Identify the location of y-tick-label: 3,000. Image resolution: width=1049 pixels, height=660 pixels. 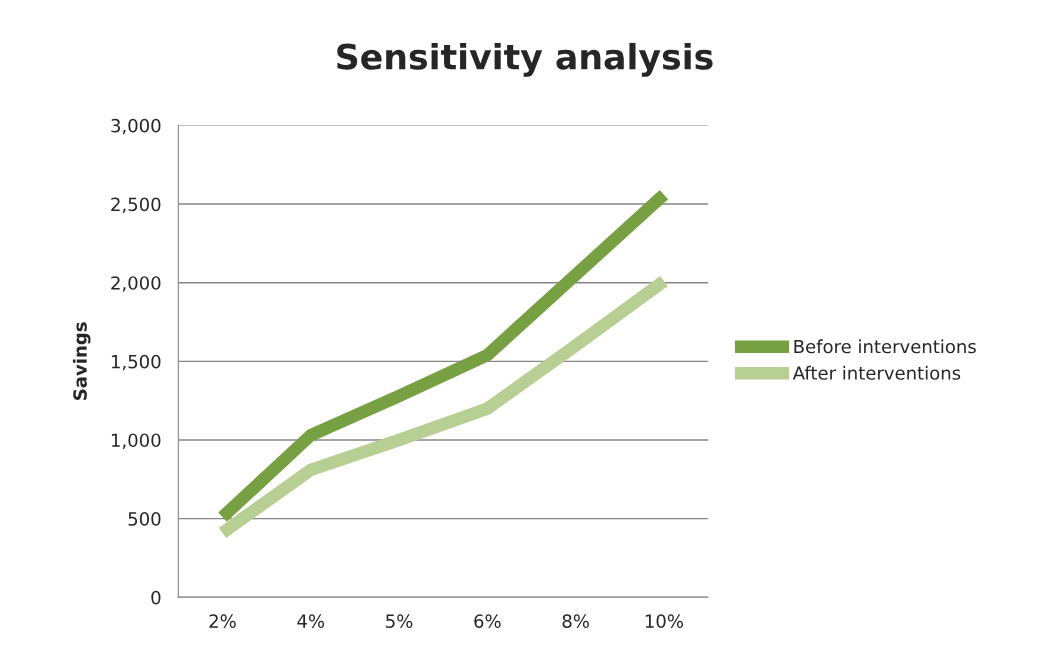
(136, 126).